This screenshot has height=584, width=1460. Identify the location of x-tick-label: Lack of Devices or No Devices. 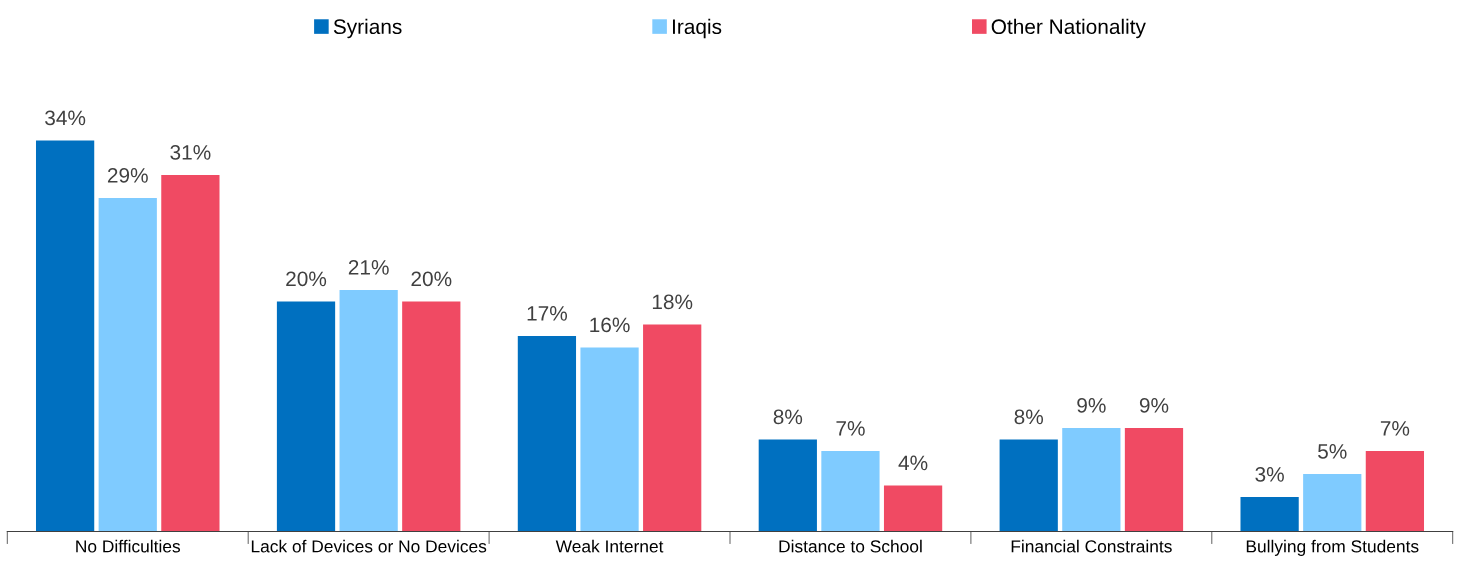
(369, 546).